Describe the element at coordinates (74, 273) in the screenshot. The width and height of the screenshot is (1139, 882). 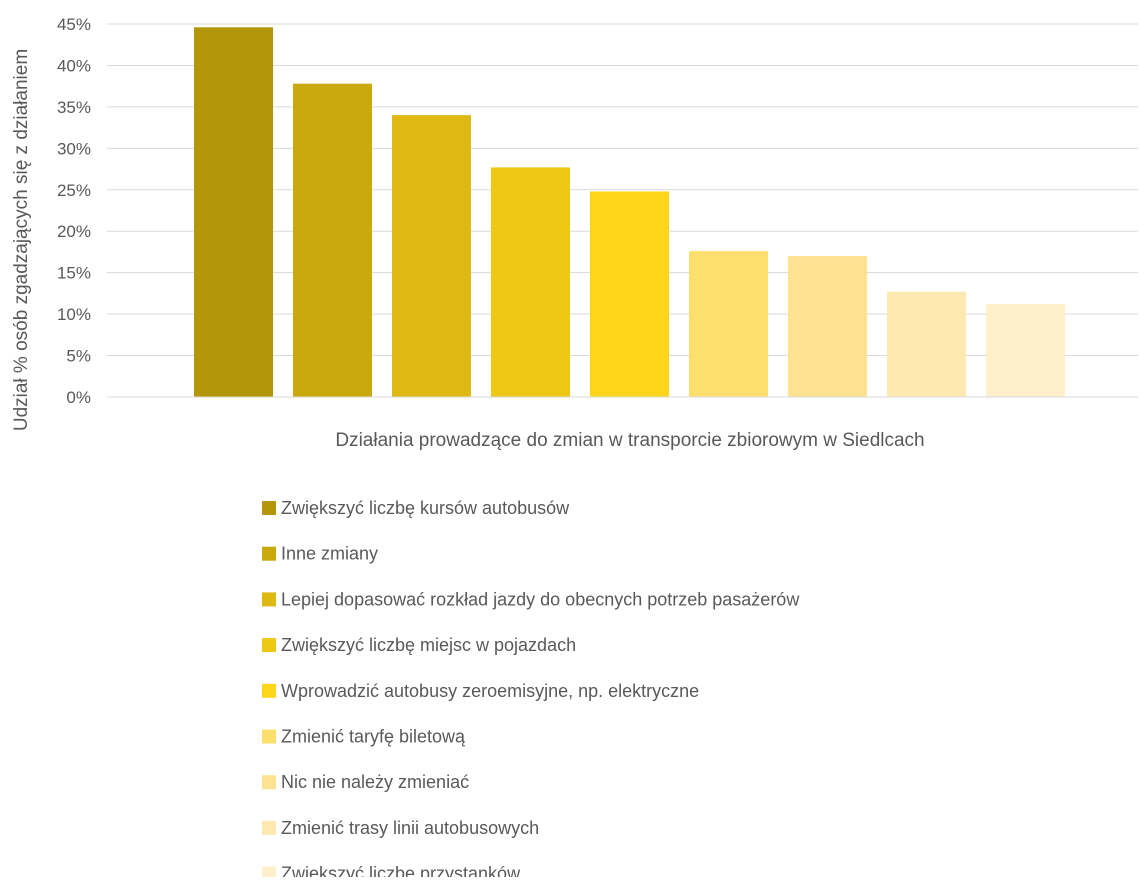
I see `y-tick-label: 15%` at that location.